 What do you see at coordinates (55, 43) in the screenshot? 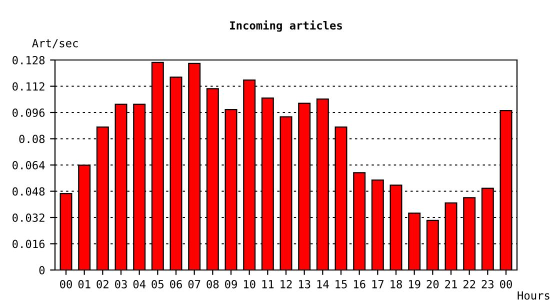
I see `y-axis-title: Art/sec` at bounding box center [55, 43].